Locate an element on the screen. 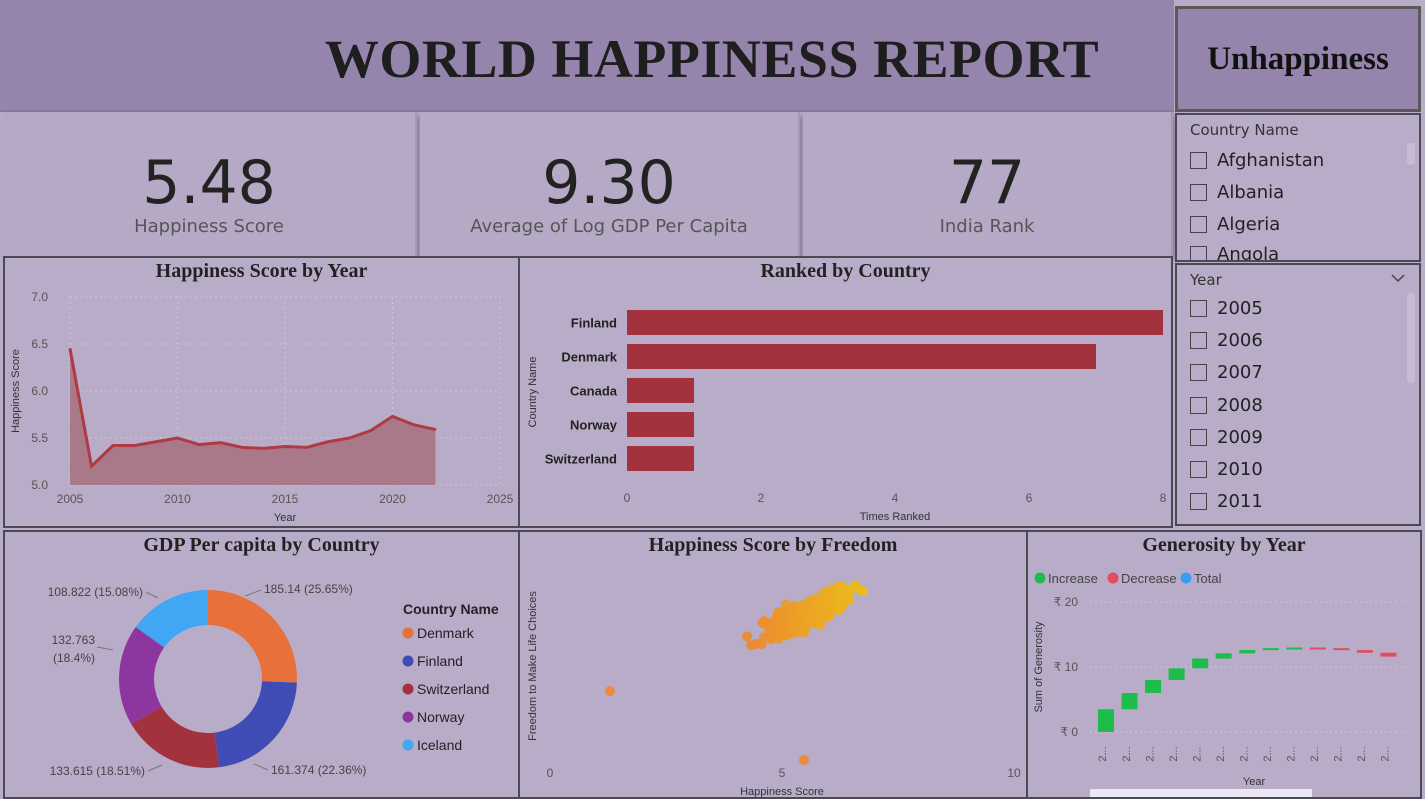 This screenshot has height=799, width=1425. legend-item: Finland is located at coordinates (440, 661).